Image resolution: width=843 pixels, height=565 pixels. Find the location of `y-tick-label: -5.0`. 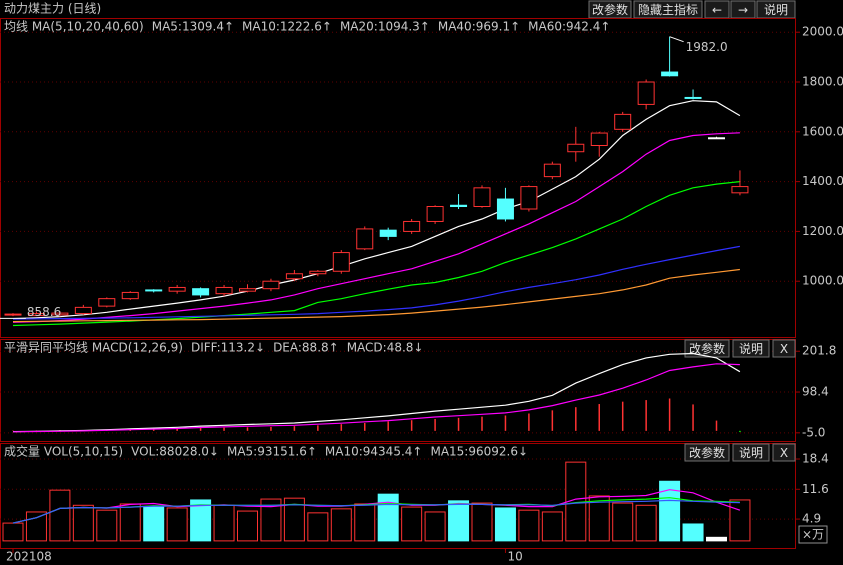

y-tick-label: -5.0 is located at coordinates (813, 432).